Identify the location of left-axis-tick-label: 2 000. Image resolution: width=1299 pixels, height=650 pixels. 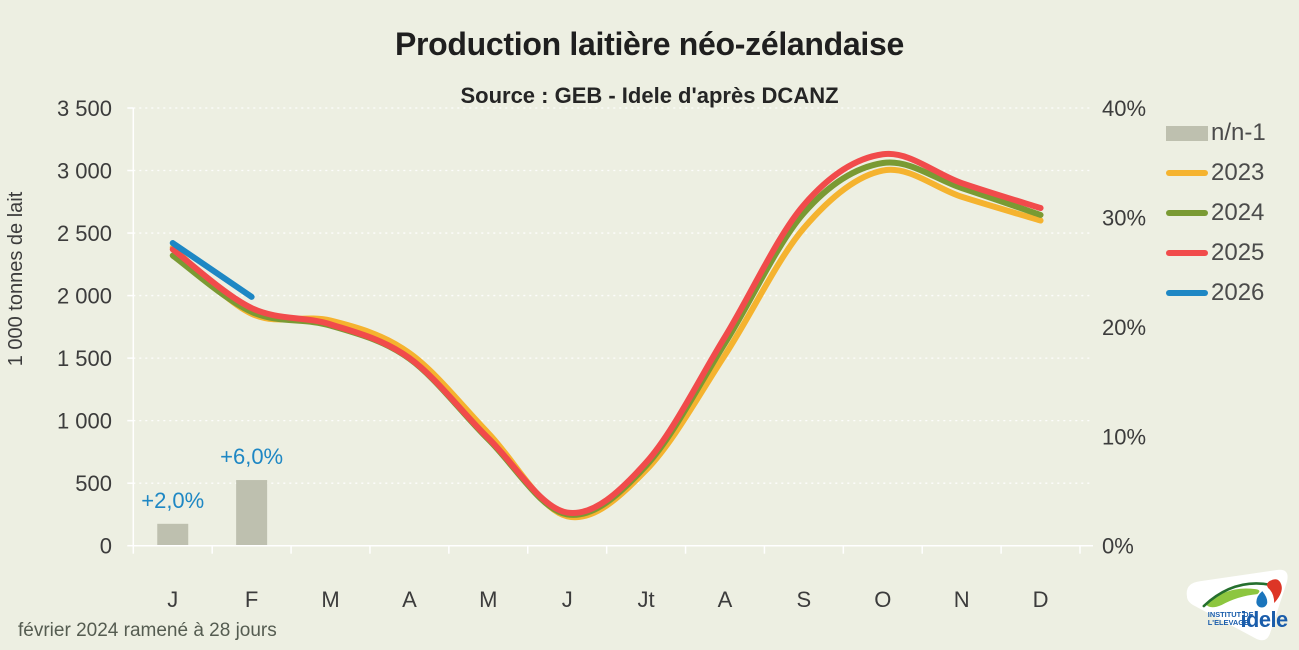
(84, 296).